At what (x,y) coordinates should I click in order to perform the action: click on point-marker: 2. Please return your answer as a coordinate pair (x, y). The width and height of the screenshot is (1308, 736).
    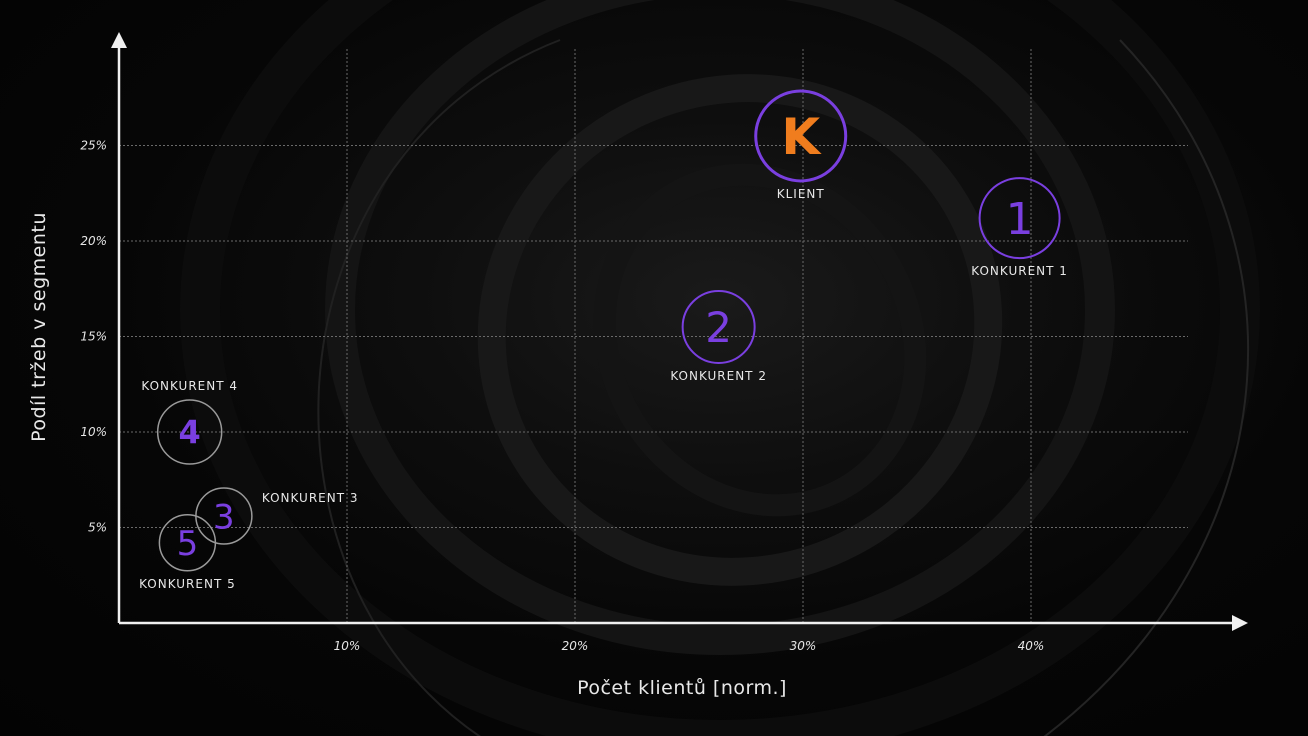
    Looking at the image, I should click on (718, 327).